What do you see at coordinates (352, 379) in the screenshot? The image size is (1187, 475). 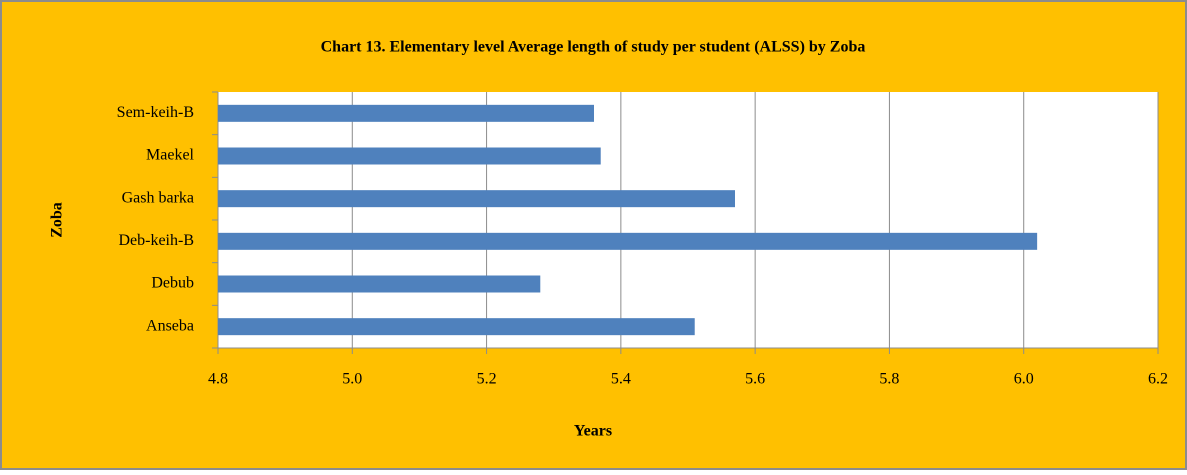 I see `x-tick-label: 5.0` at bounding box center [352, 379].